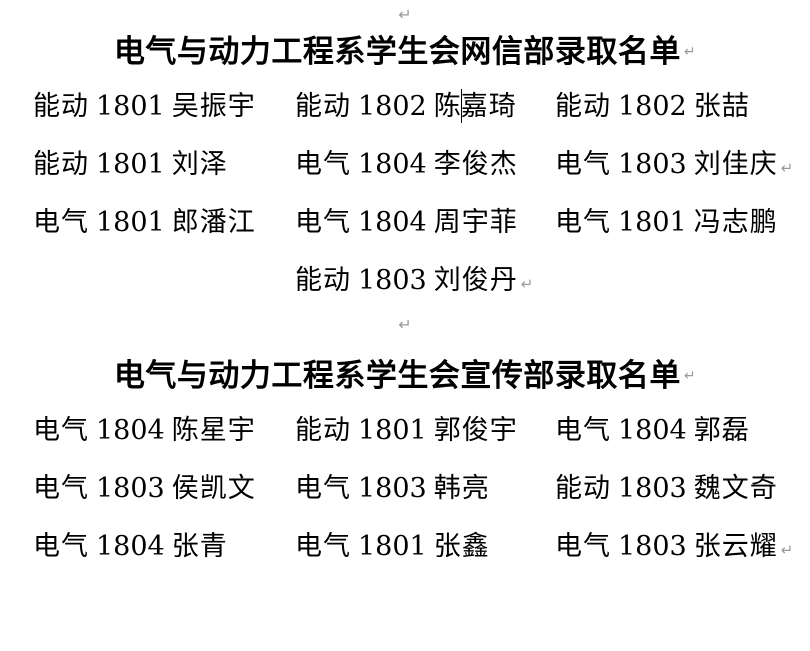 This screenshot has width=810, height=651. I want to click on name-row: 能动 1801 刘泽 电气 1804 李俊杰 电气 1803 刘佳庆 ↵, so click(405, 165).